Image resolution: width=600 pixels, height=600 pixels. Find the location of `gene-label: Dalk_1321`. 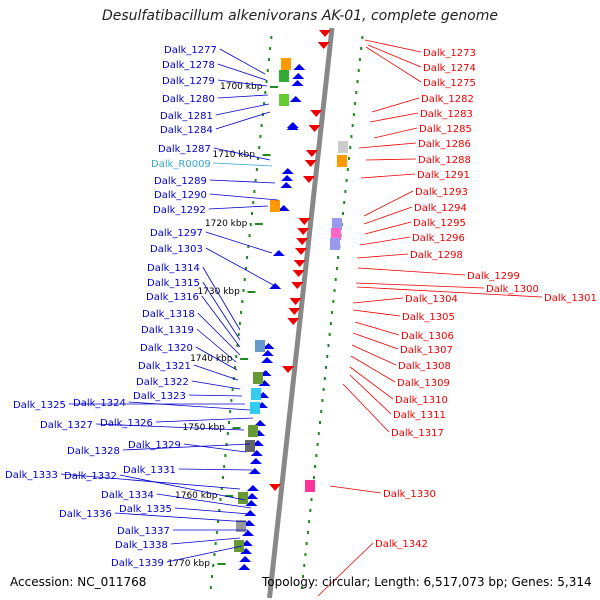

gene-label: Dalk_1321 is located at coordinates (164, 366).